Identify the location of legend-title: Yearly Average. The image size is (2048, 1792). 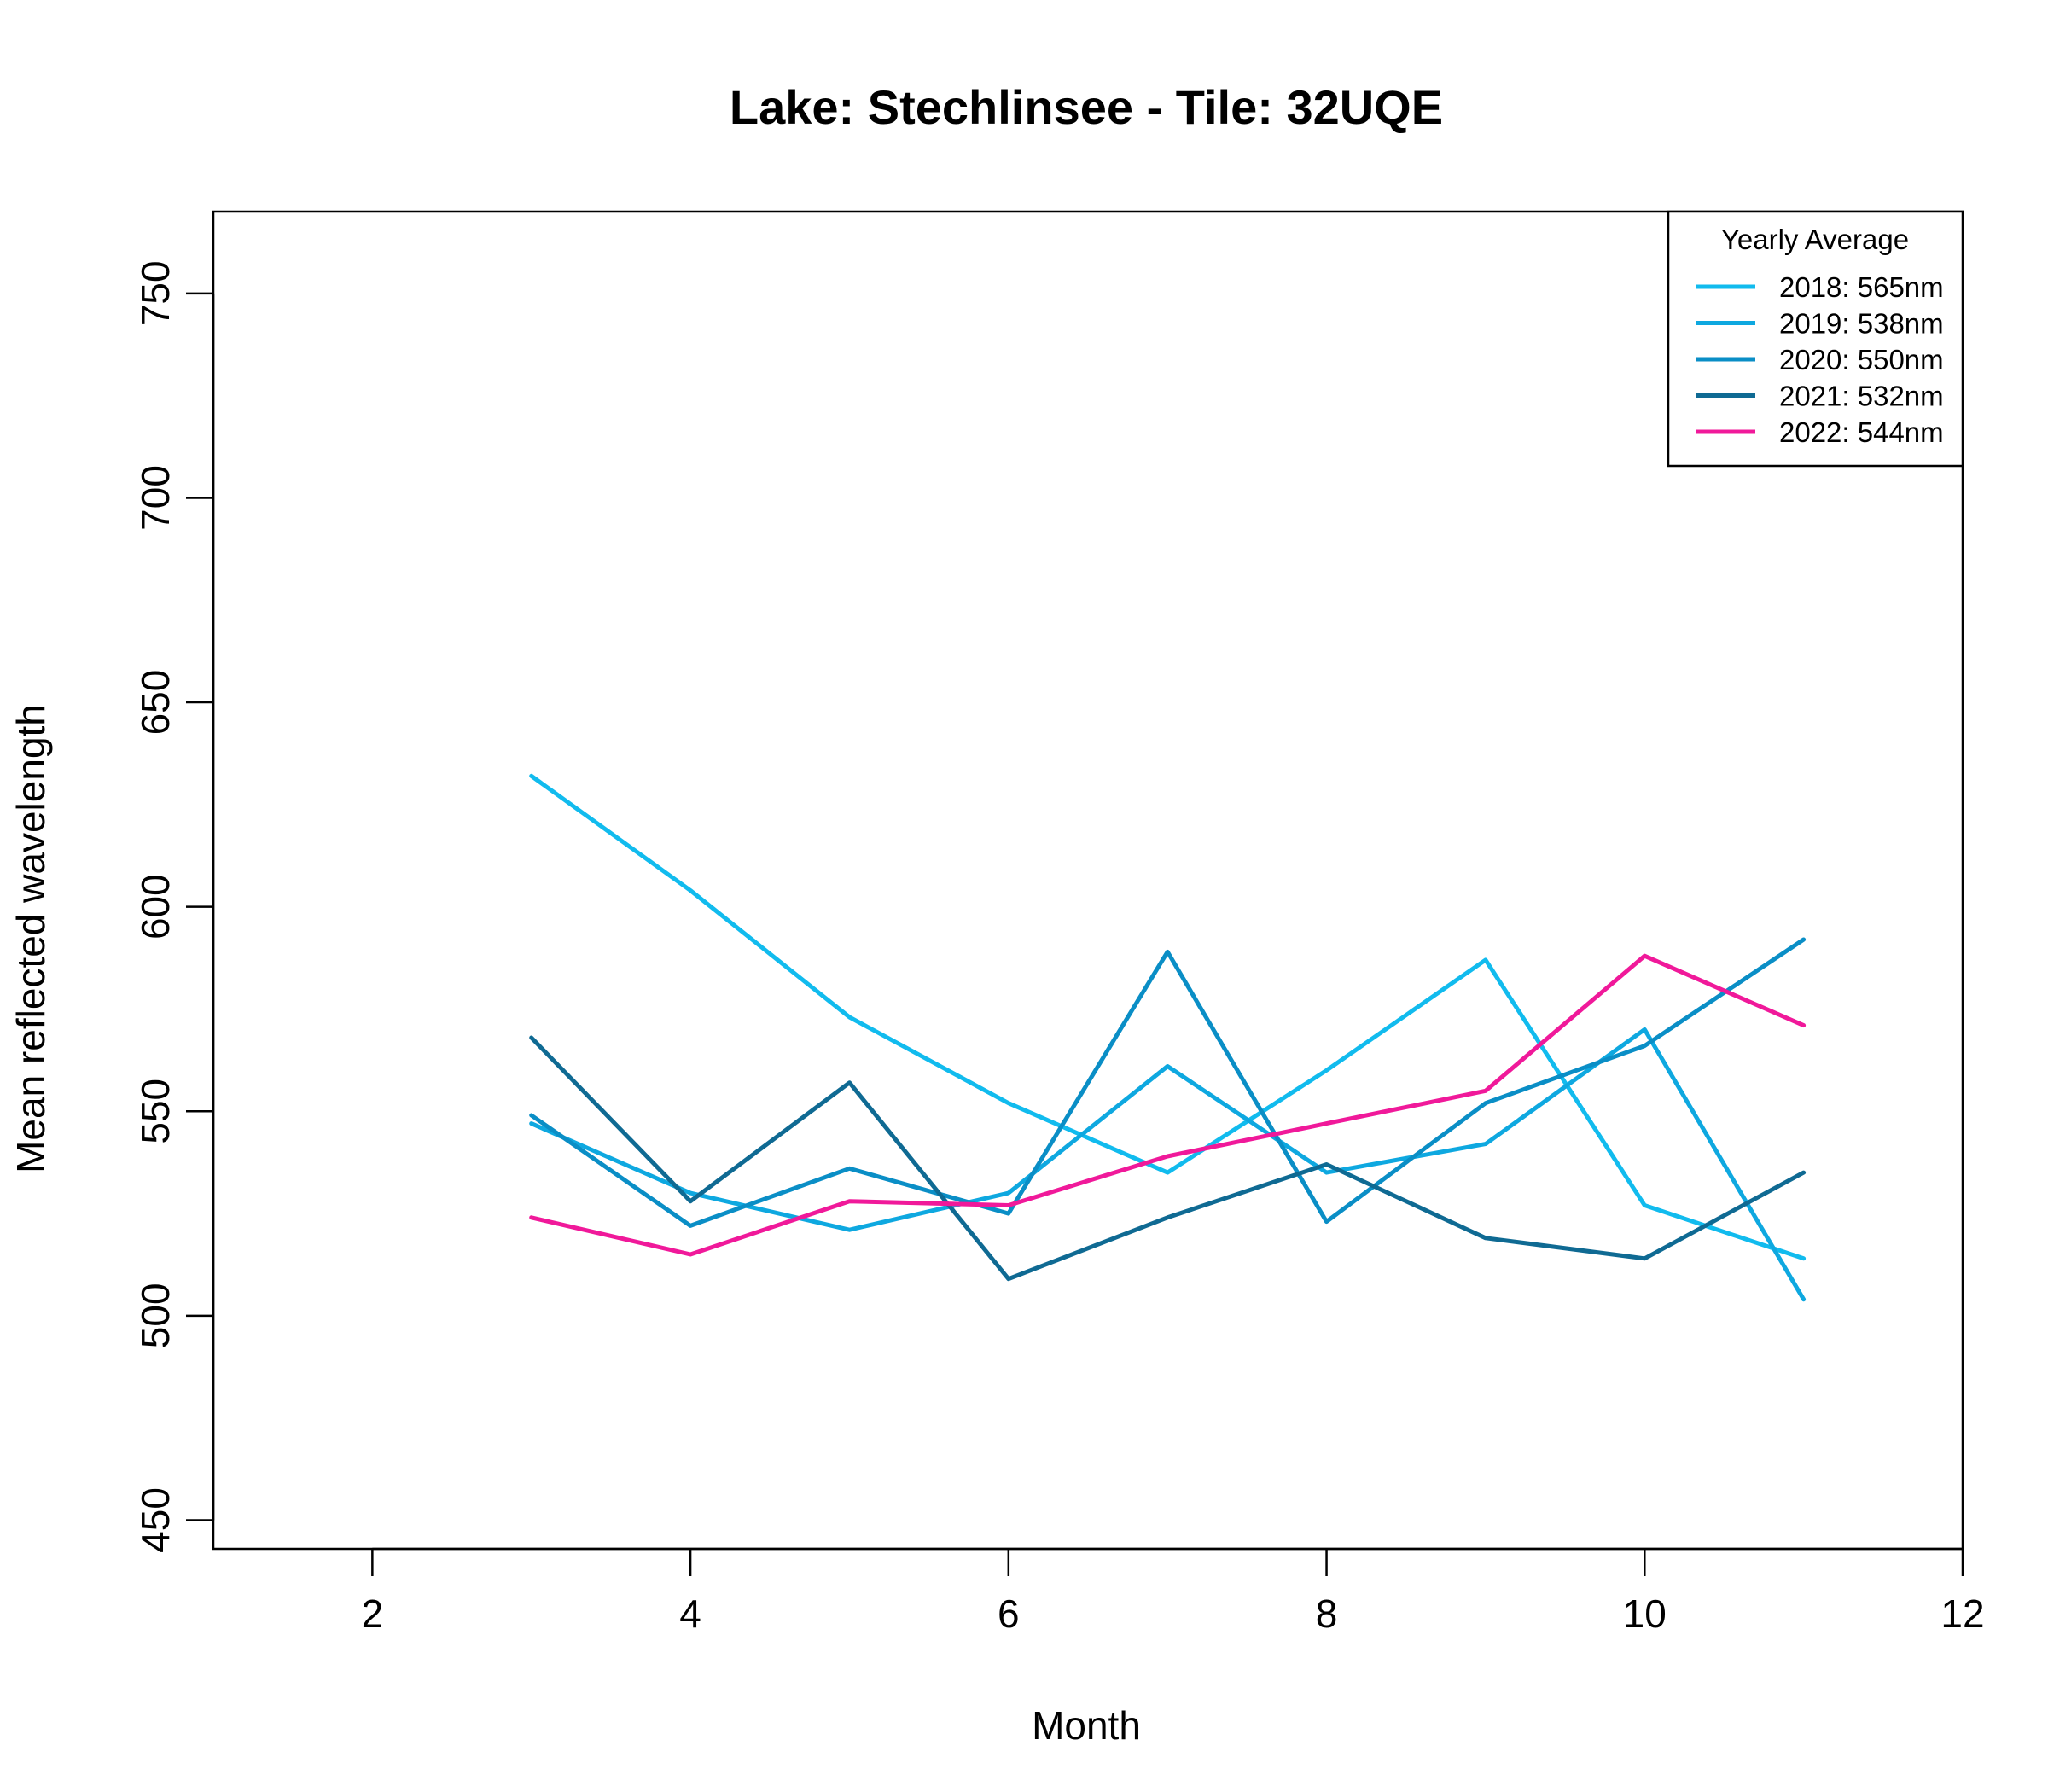
(1815, 240).